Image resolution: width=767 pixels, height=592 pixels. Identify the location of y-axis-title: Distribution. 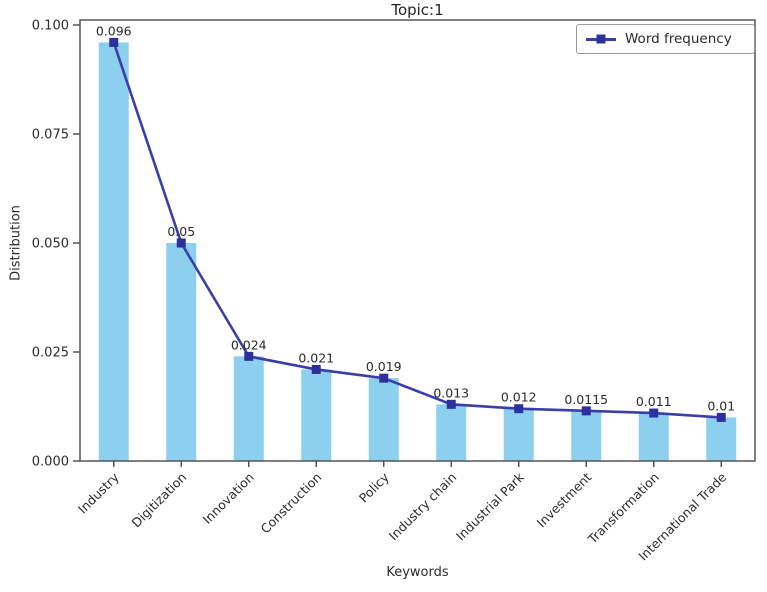
(16, 243).